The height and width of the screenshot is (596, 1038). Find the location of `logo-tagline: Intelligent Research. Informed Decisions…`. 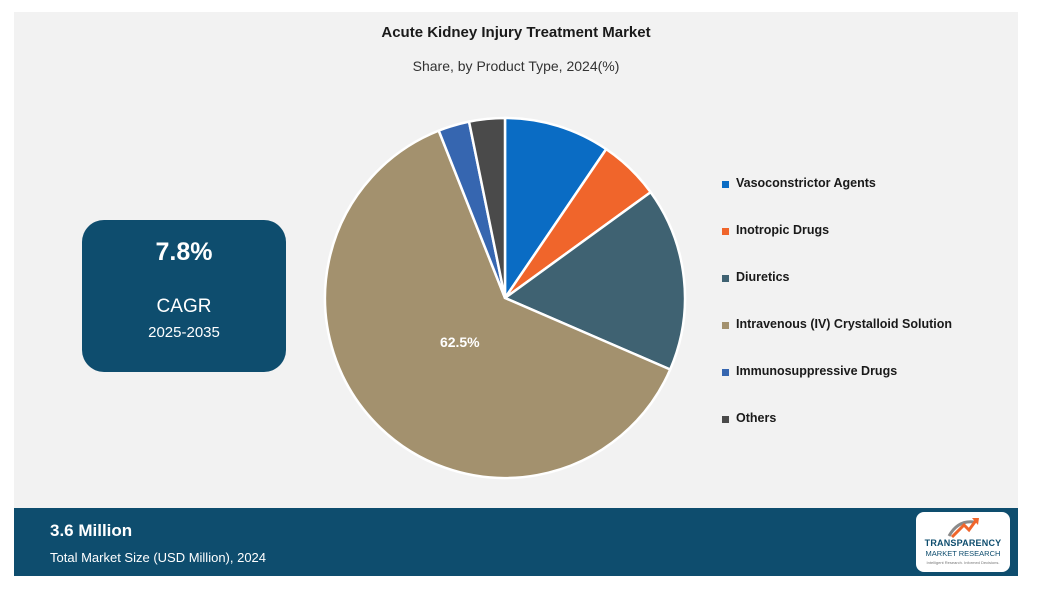

logo-tagline: Intelligent Research. Informed Decisions… is located at coordinates (963, 562).